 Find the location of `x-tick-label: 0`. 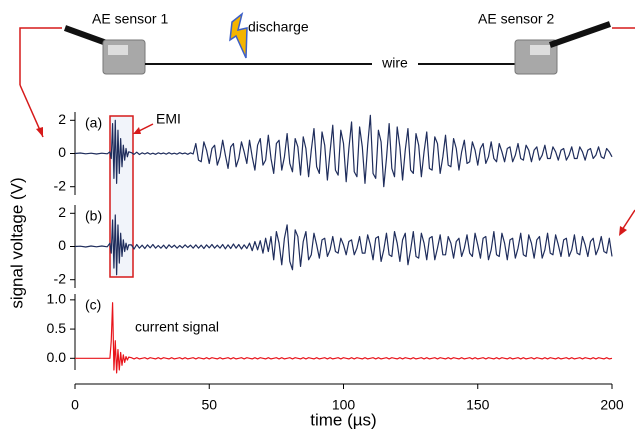

x-tick-label: 0 is located at coordinates (75, 405).